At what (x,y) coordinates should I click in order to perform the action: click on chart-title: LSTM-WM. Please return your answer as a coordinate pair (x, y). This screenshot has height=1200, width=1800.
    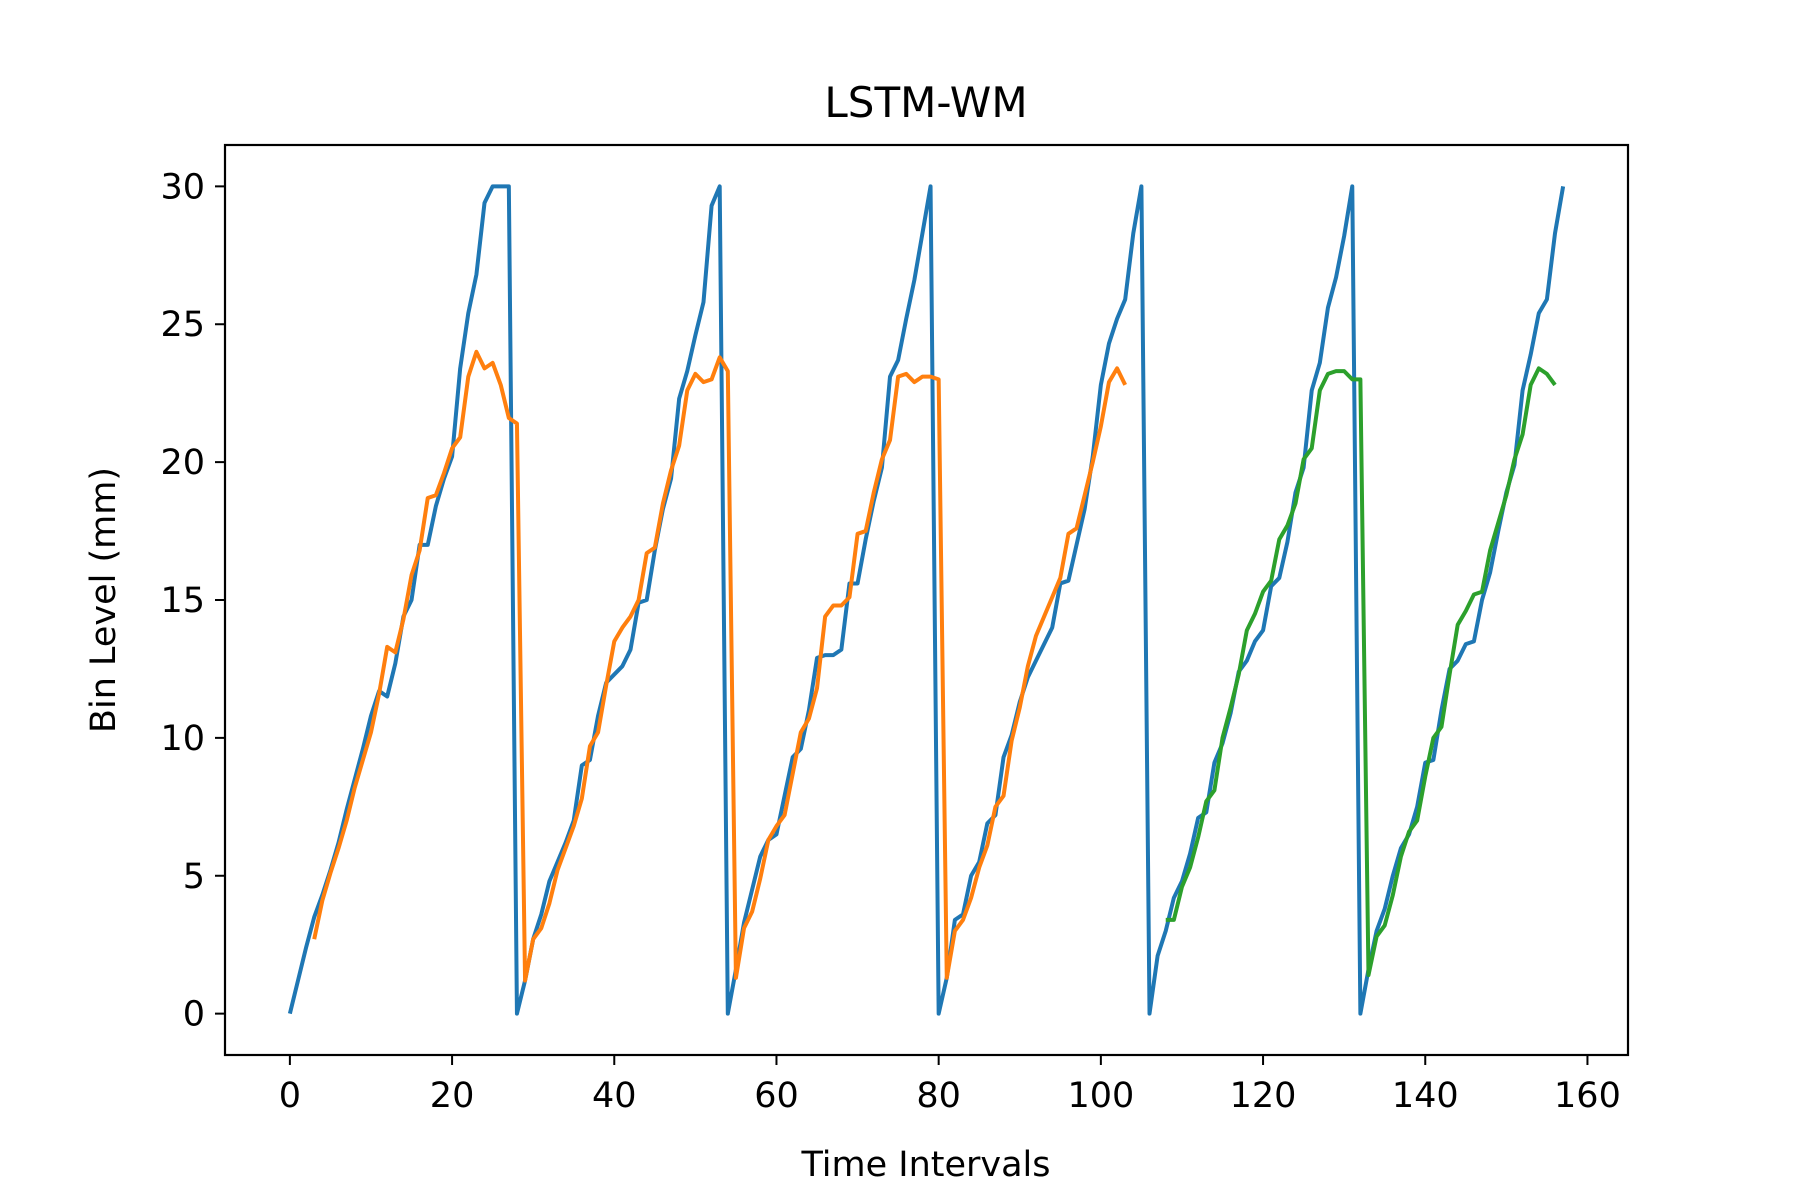
    Looking at the image, I should click on (925, 102).